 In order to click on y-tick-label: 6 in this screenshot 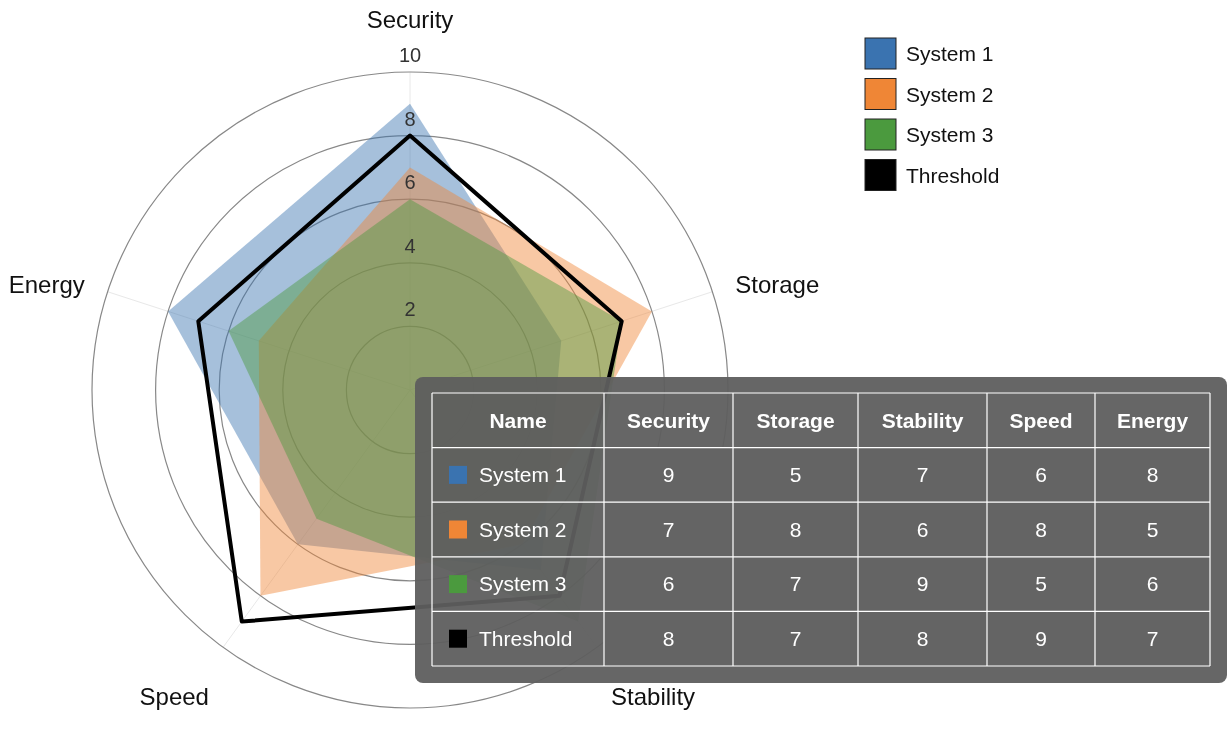, I will do `click(410, 182)`.